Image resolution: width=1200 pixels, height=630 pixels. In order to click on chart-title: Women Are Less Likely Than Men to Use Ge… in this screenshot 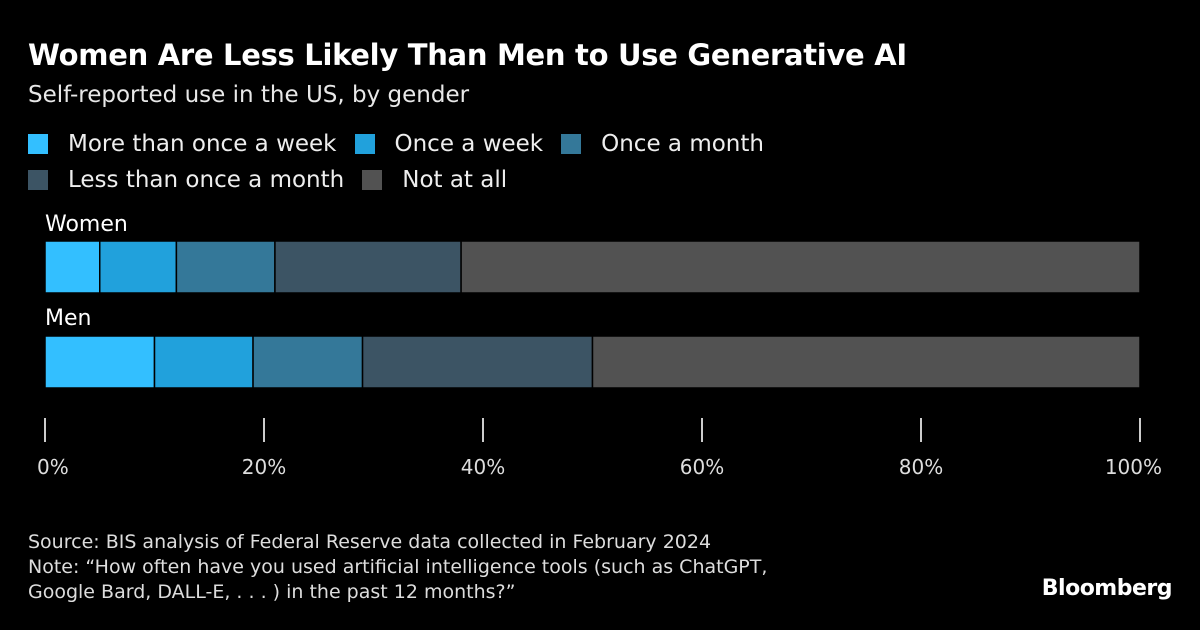, I will do `click(467, 55)`.